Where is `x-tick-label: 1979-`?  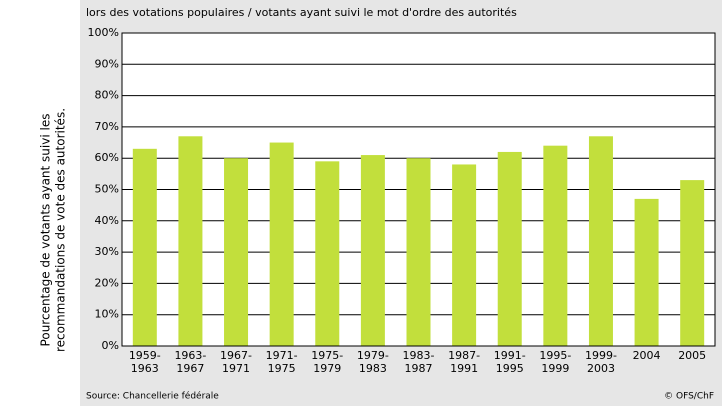 x-tick-label: 1979- is located at coordinates (373, 355).